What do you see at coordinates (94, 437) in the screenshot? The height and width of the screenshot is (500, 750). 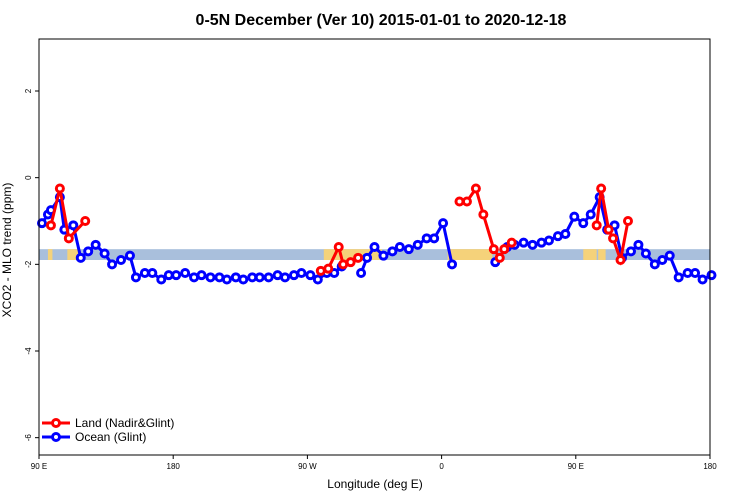 I see `legend-item-ocean: Ocean (Glint)` at bounding box center [94, 437].